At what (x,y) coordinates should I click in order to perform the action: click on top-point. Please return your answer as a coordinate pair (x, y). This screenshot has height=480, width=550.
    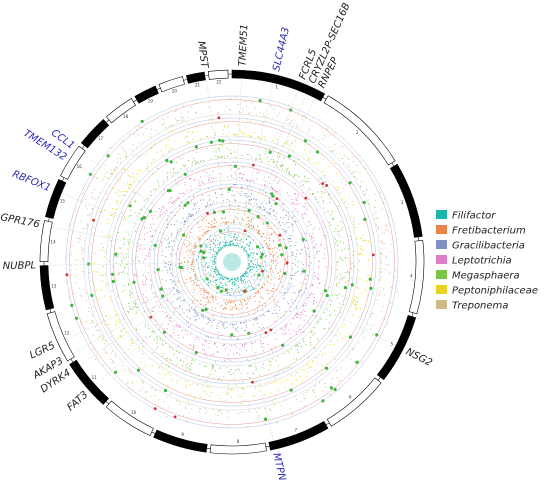
    Looking at the image, I should click on (373, 255).